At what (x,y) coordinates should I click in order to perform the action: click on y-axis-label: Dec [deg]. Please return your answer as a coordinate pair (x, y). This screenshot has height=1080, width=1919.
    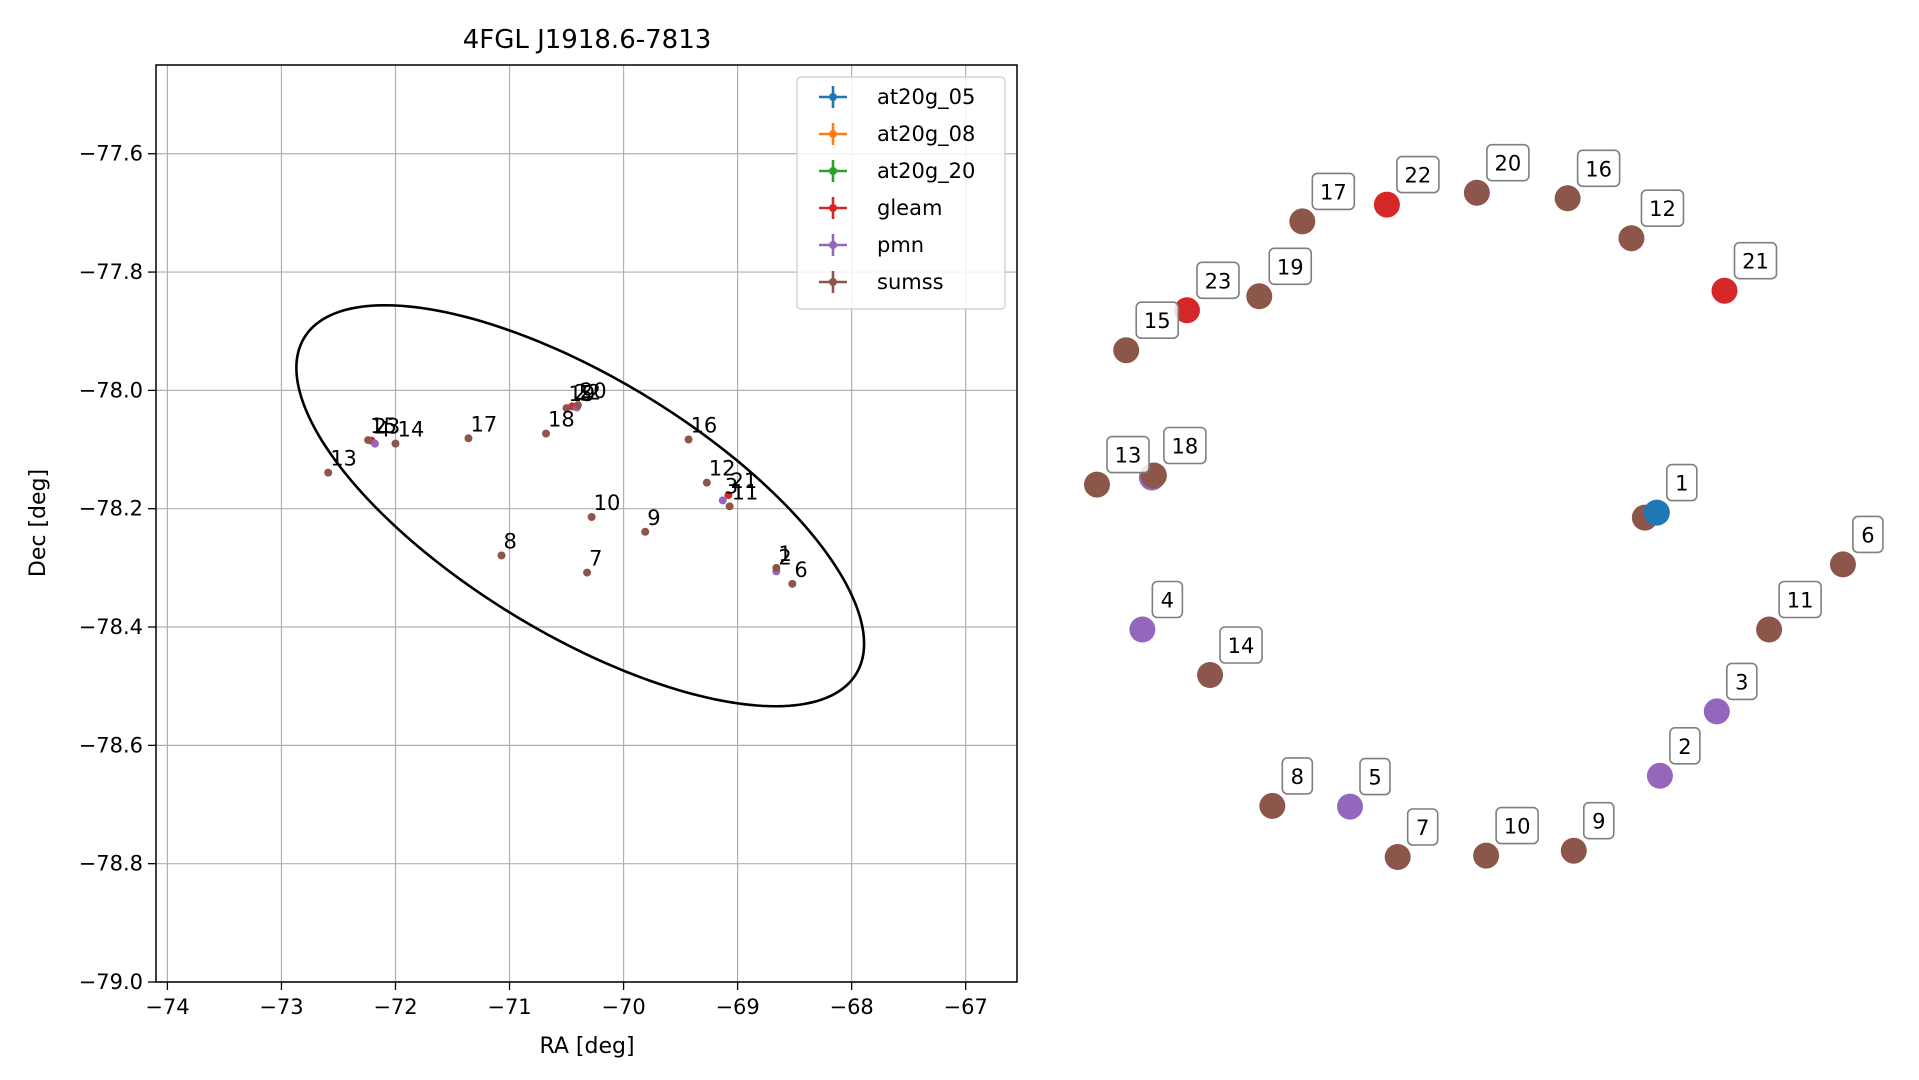
    Looking at the image, I should click on (38, 523).